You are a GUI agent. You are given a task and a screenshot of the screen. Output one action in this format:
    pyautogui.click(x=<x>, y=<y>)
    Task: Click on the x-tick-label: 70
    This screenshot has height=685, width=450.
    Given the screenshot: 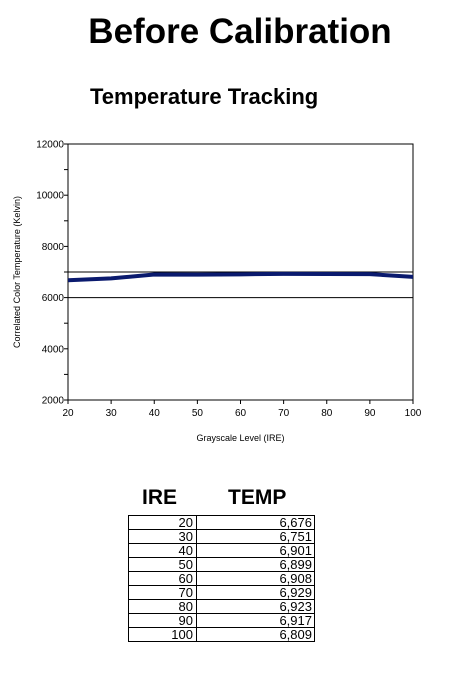 What is the action you would take?
    pyautogui.click(x=284, y=413)
    